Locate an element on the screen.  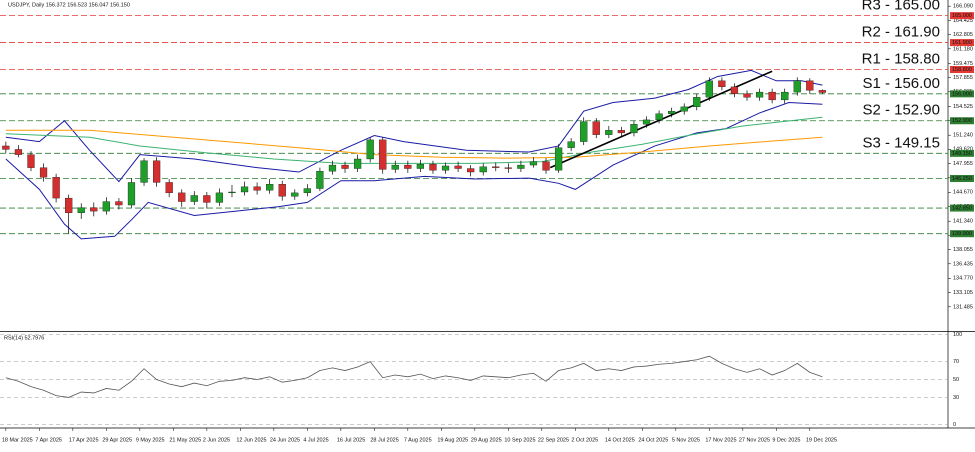
x-tick-label: 12 Jun 2025 is located at coordinates (251, 440).